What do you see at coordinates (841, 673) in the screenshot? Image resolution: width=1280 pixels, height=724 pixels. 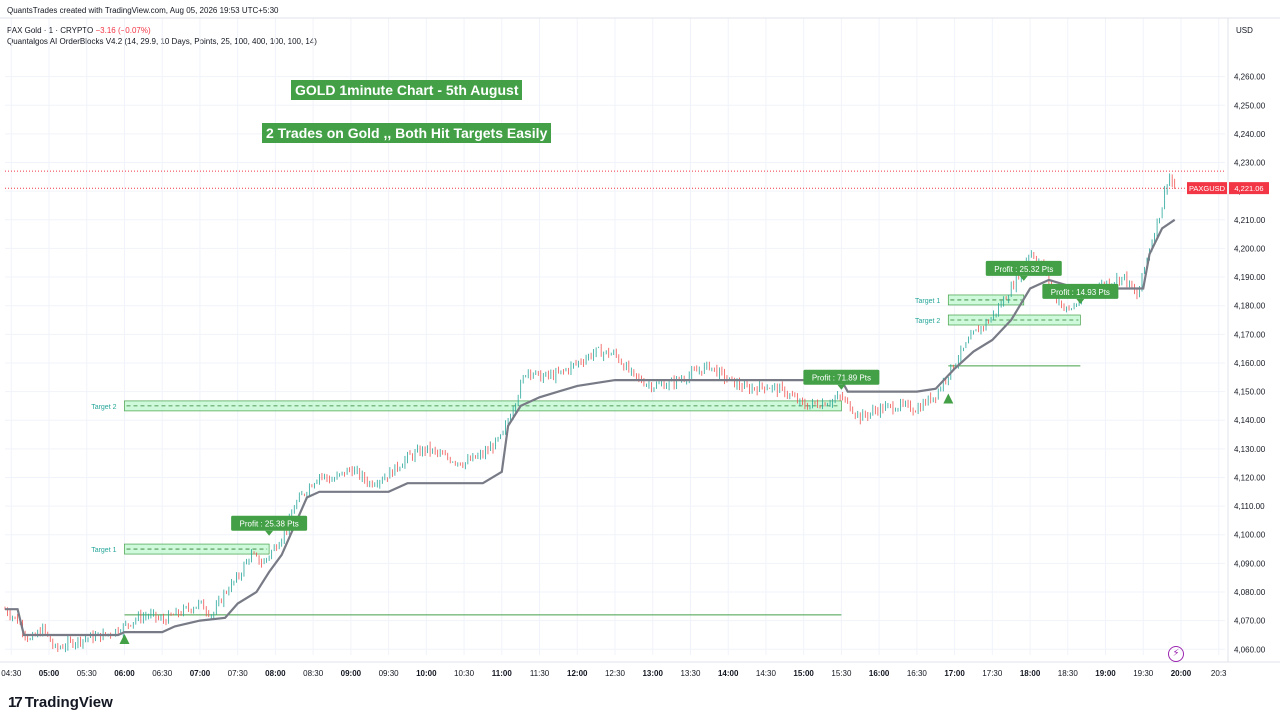 I see `x-tick-label: 15:30` at bounding box center [841, 673].